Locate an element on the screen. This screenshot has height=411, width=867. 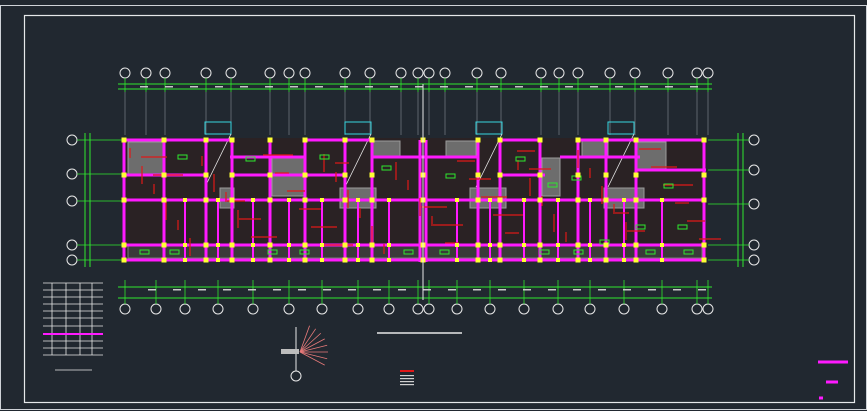
stair-symbol is located at coordinates (290, 351).